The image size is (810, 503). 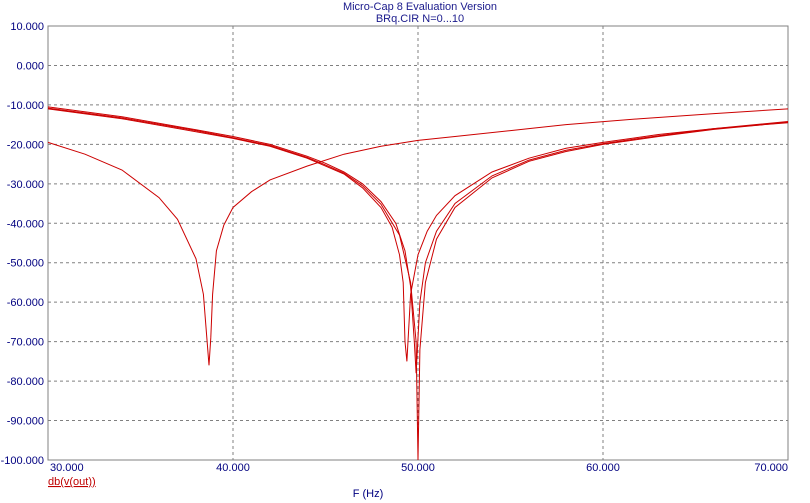 I want to click on y-tick-label: -30.000, so click(x=25, y=185).